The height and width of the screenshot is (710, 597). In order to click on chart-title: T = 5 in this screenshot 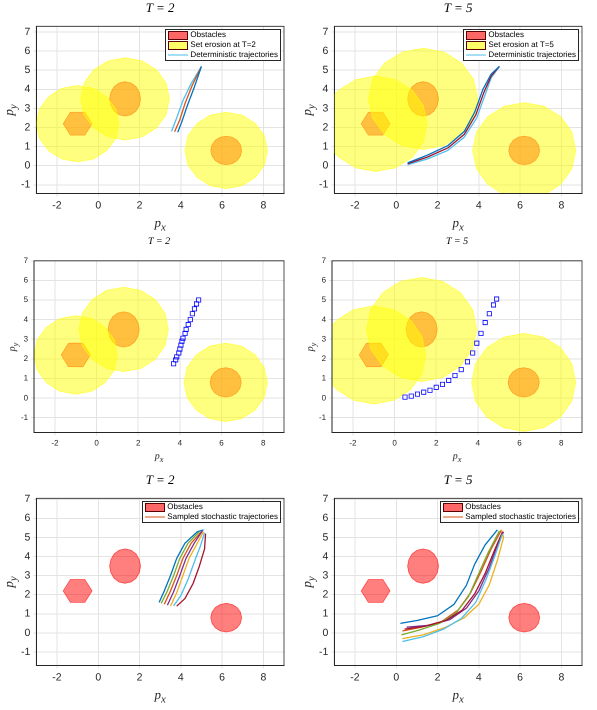, I will do `click(457, 241)`.